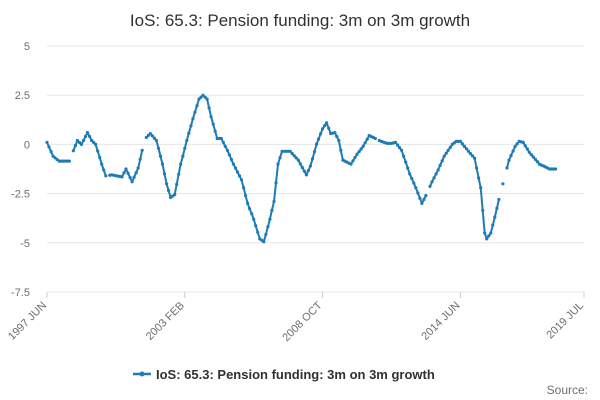 Image resolution: width=600 pixels, height=400 pixels. What do you see at coordinates (25, 244) in the screenshot?
I see `y-tick-label: -5` at bounding box center [25, 244].